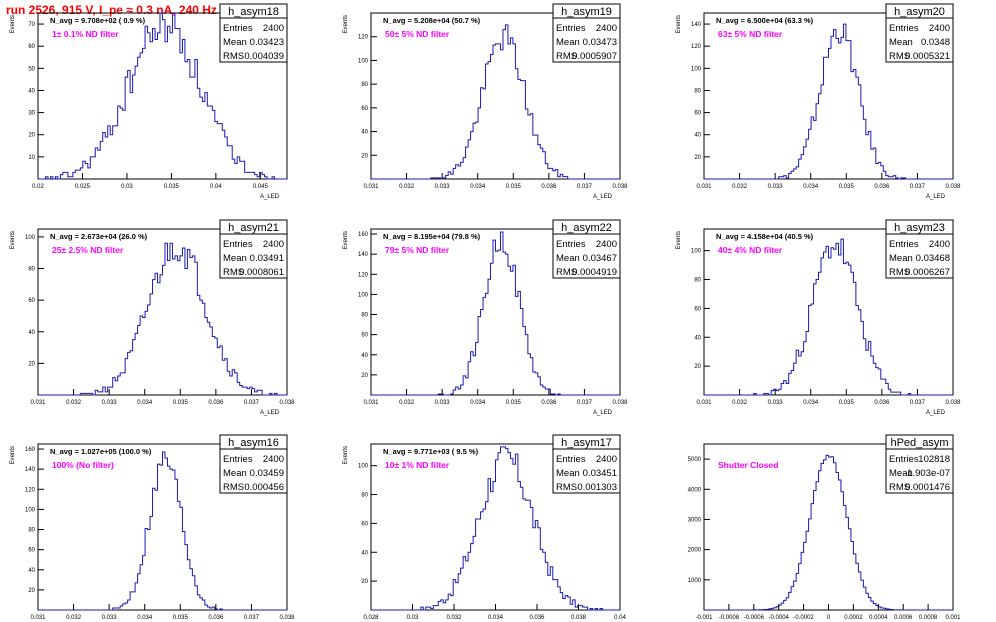  Describe the element at coordinates (600, 42) in the screenshot. I see `stats-value-mean: 0.03473` at that location.